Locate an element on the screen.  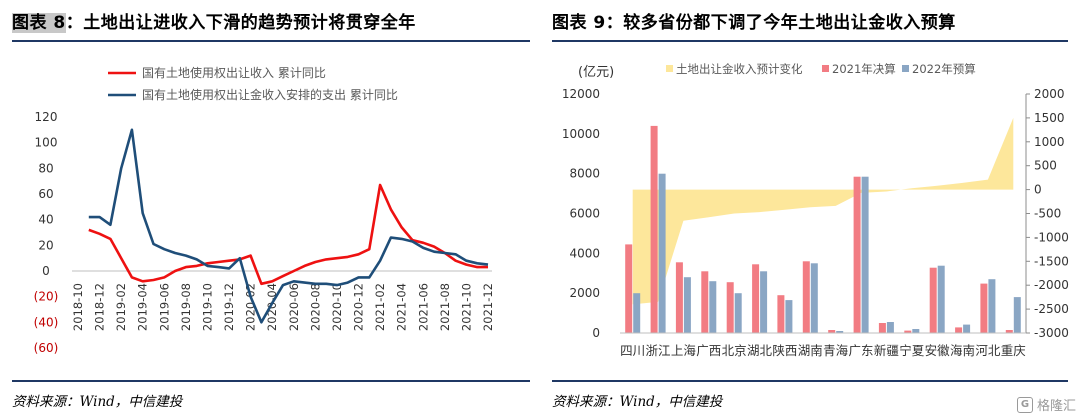
x-tick-label: 2021-06 is located at coordinates (423, 307).